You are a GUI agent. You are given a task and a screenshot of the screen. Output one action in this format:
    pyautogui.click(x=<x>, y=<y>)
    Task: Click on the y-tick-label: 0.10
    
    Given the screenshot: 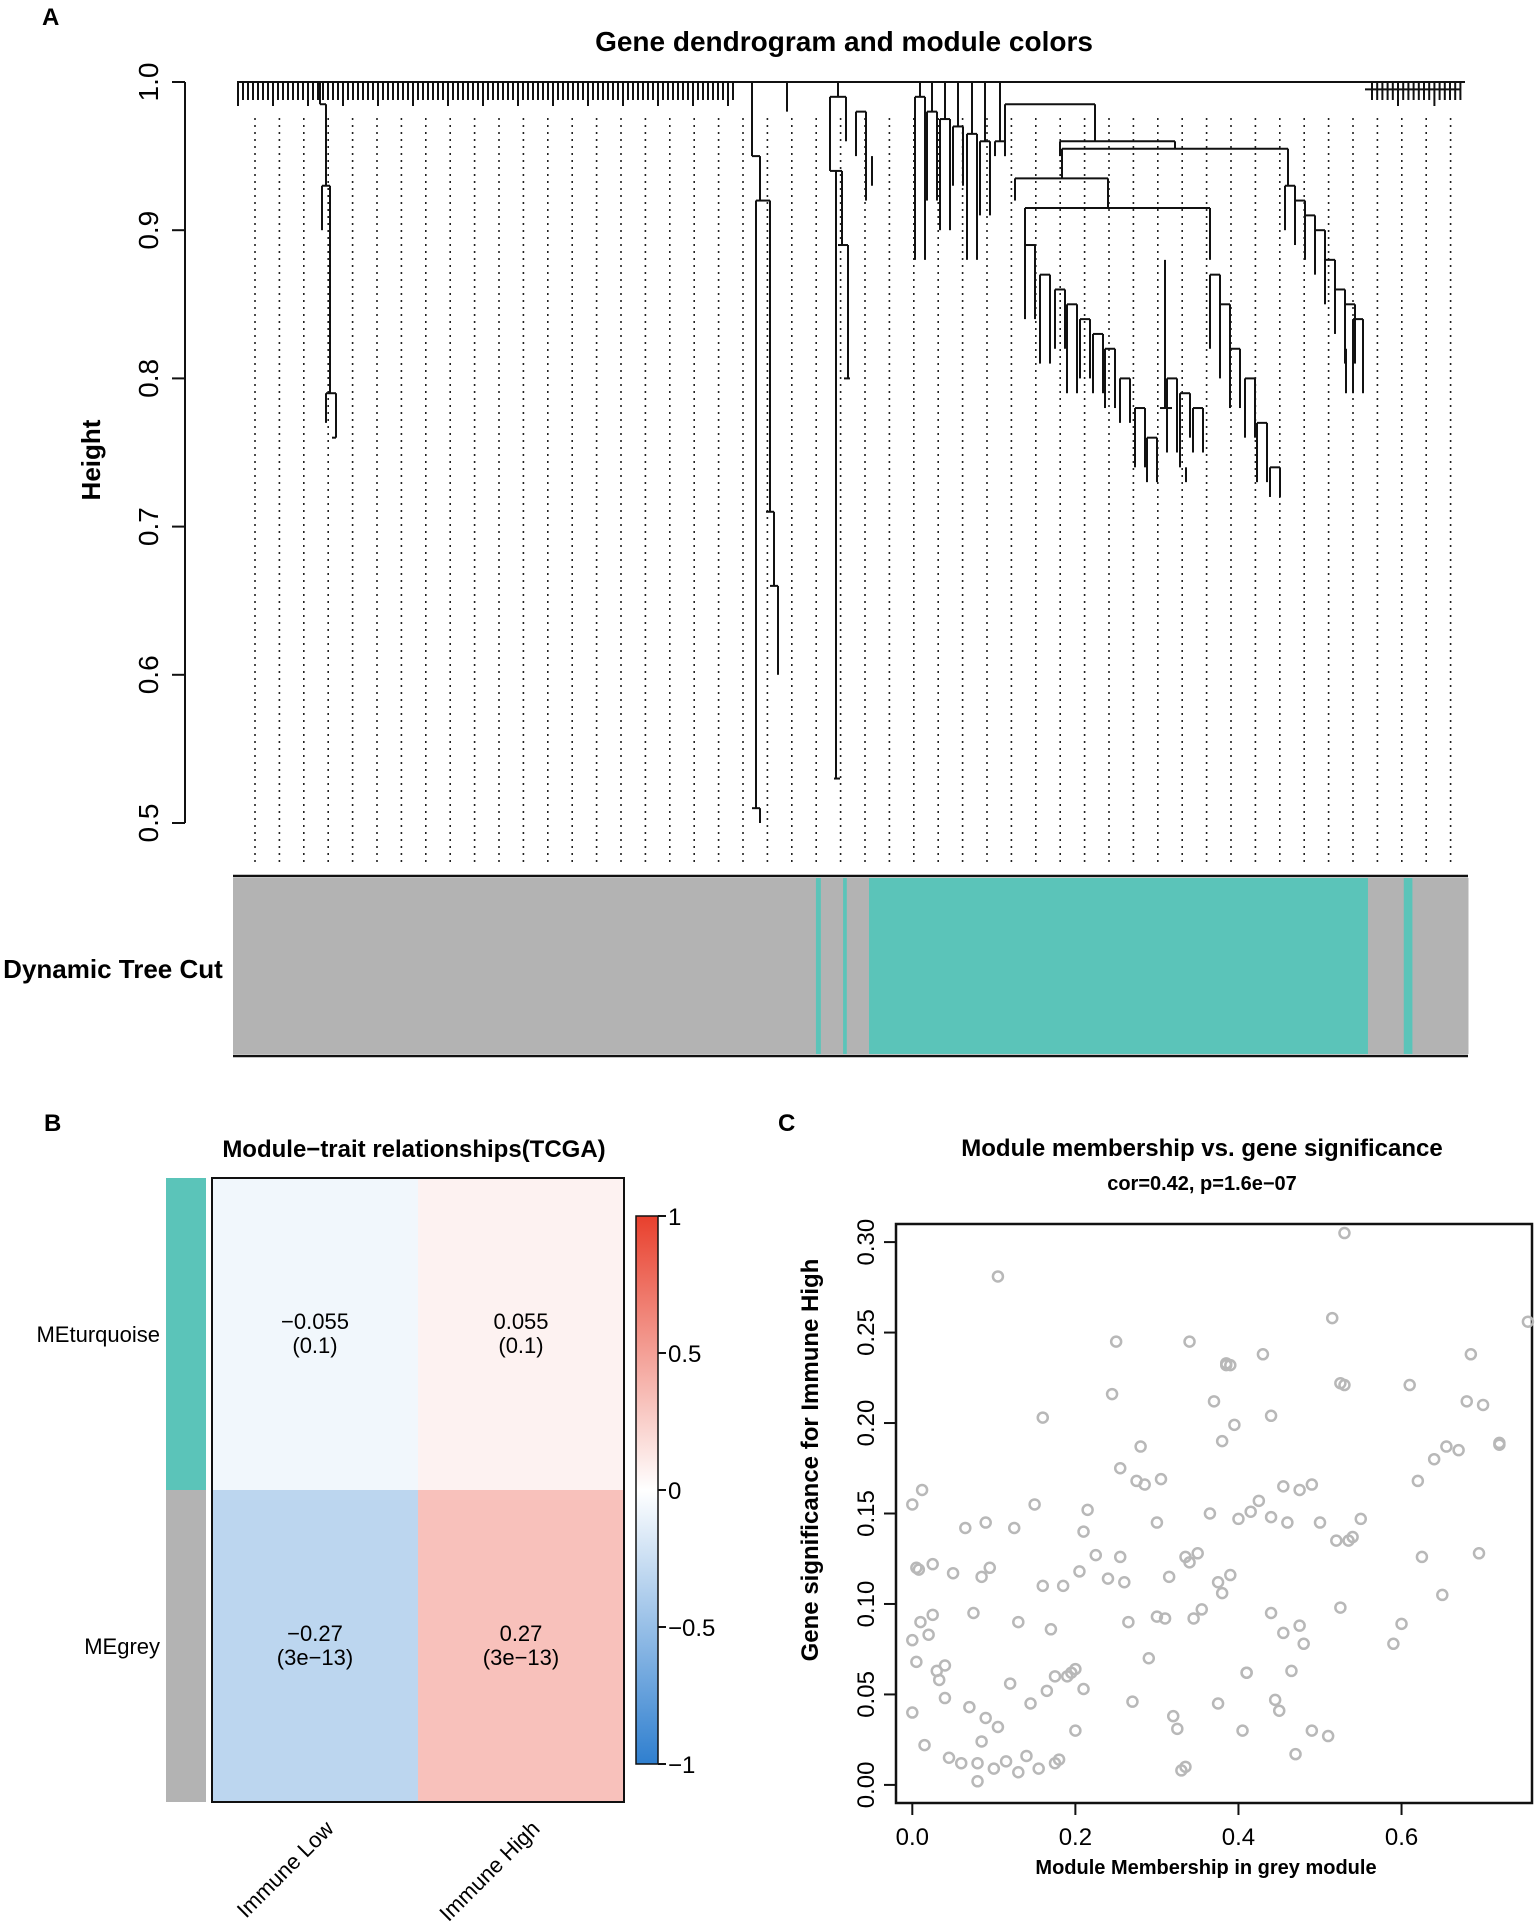 What is the action you would take?
    pyautogui.click(x=866, y=1604)
    